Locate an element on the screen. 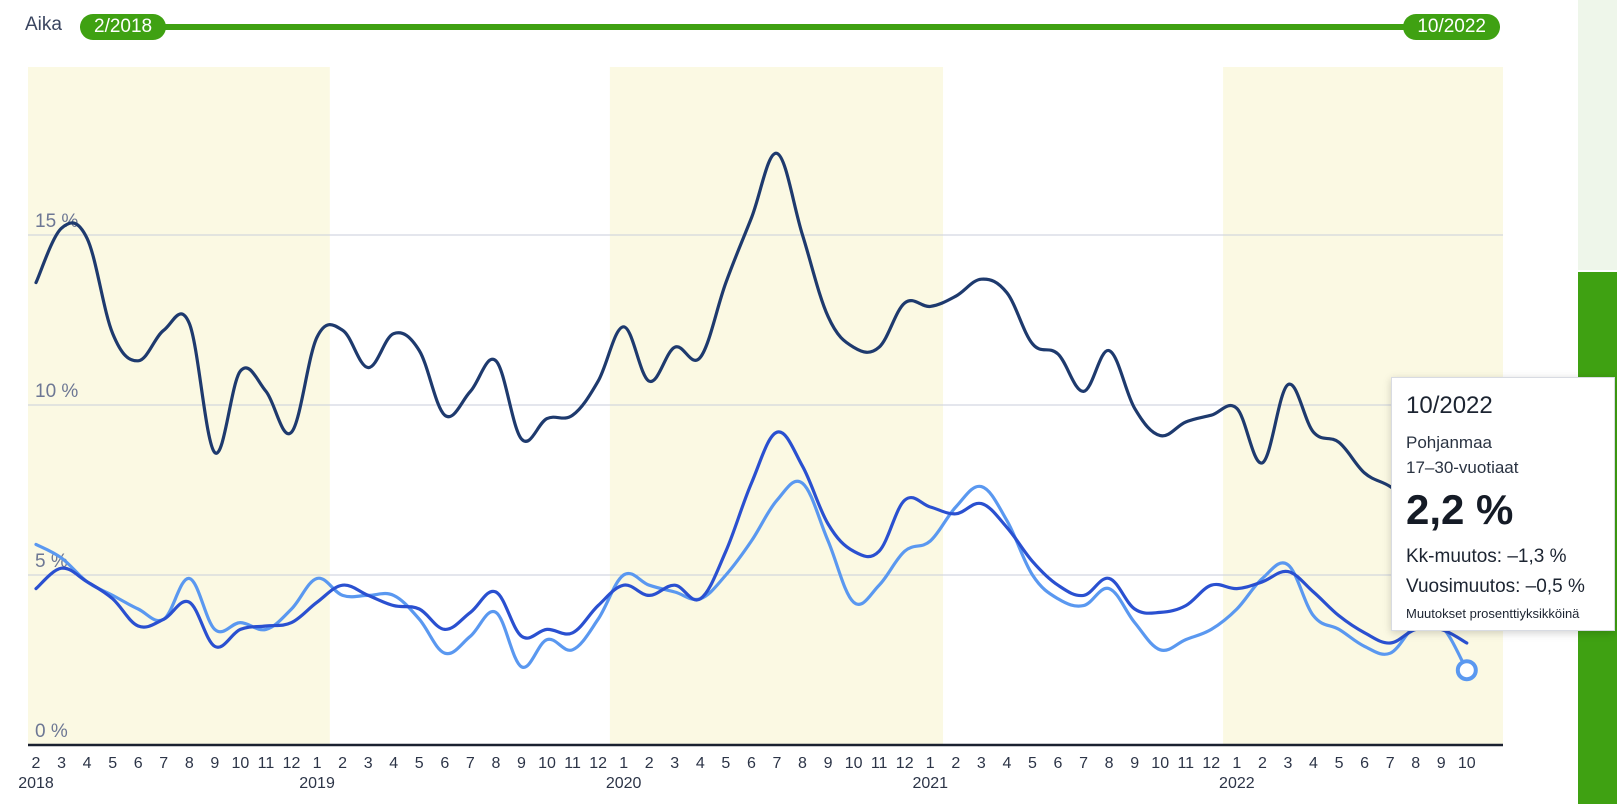 Image resolution: width=1617 pixels, height=809 pixels. time-range-track is located at coordinates (790, 27).